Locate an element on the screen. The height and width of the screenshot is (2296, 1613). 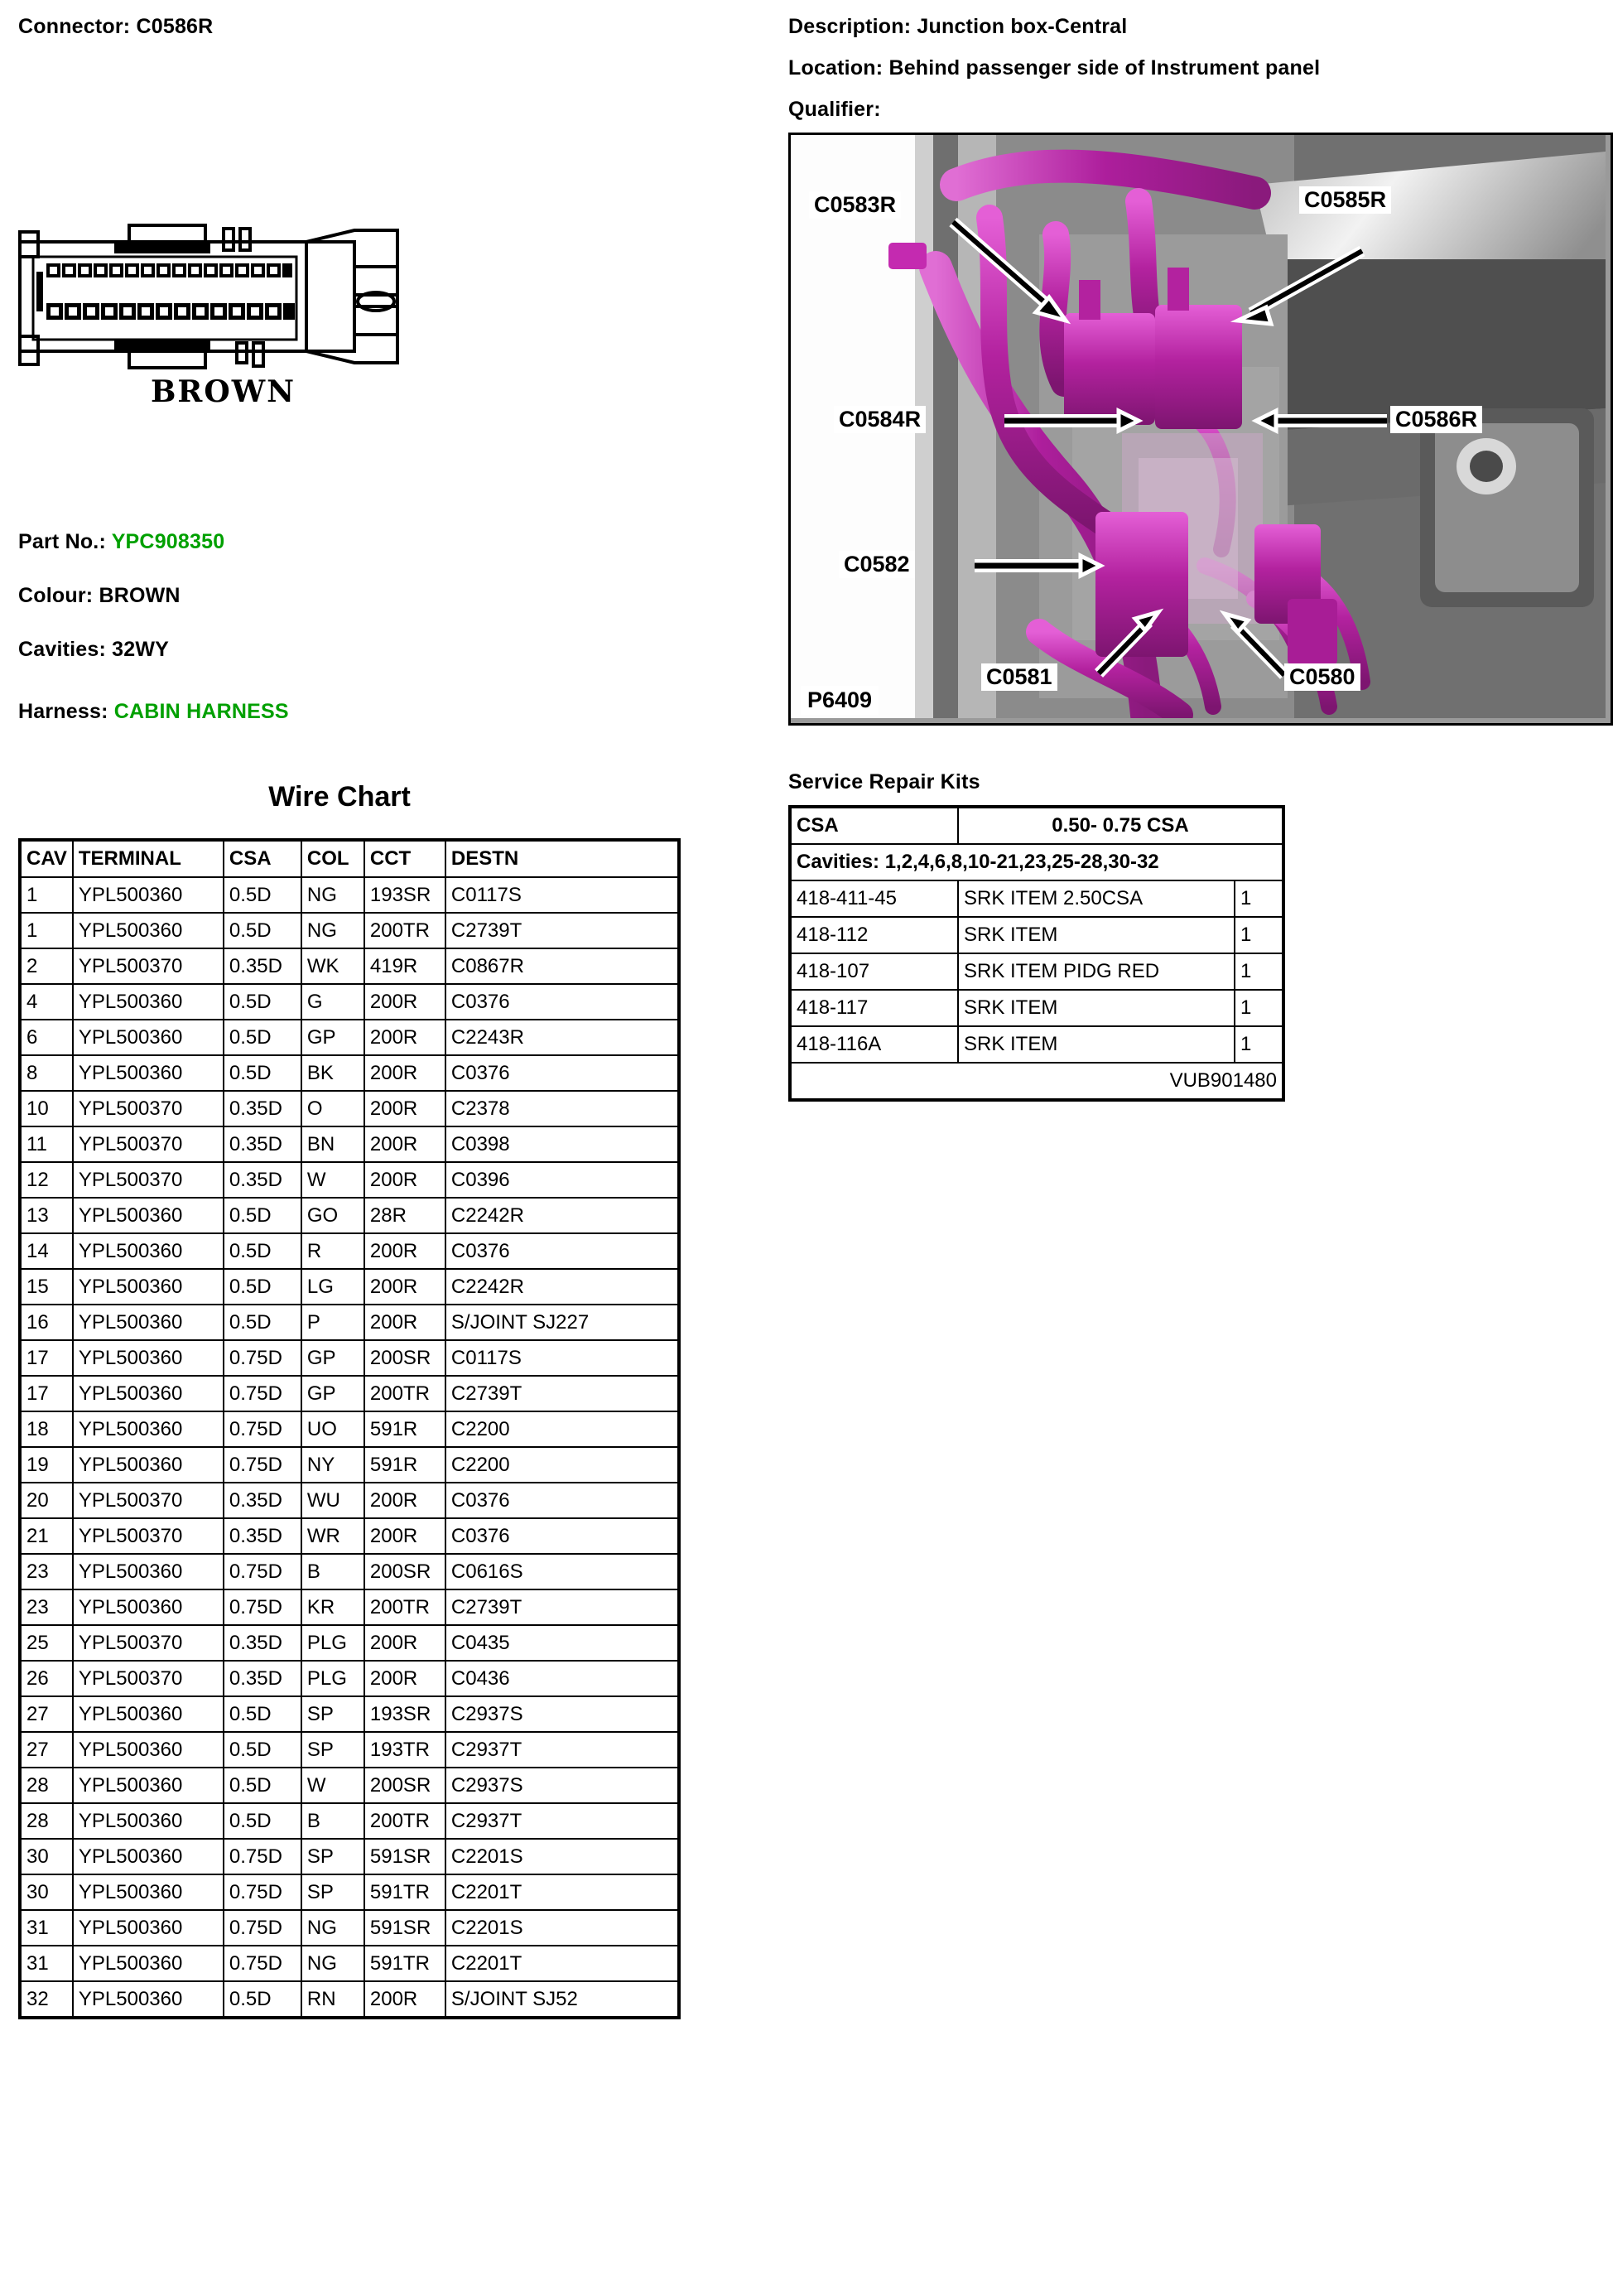
wire-cell-cav: 19 is located at coordinates (46, 1464).